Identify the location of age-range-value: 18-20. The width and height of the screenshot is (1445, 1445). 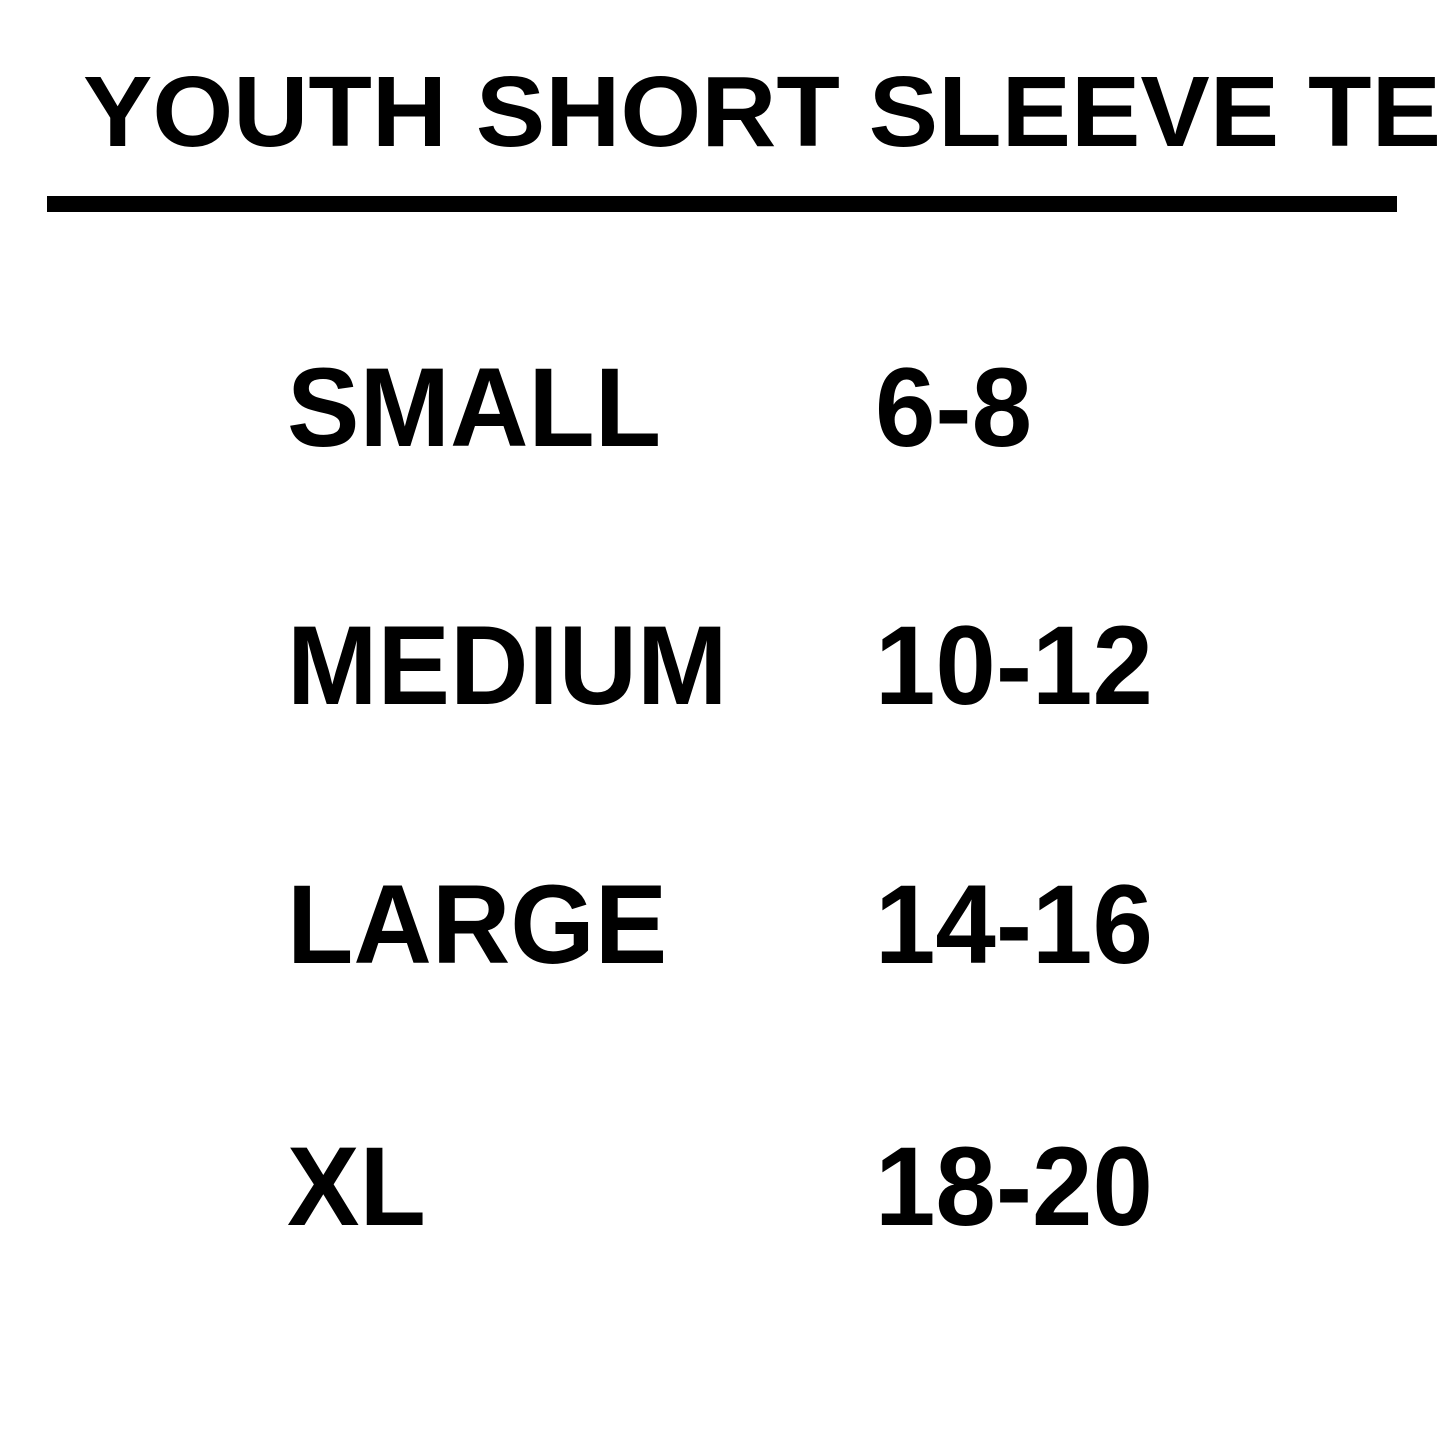
(1014, 1186).